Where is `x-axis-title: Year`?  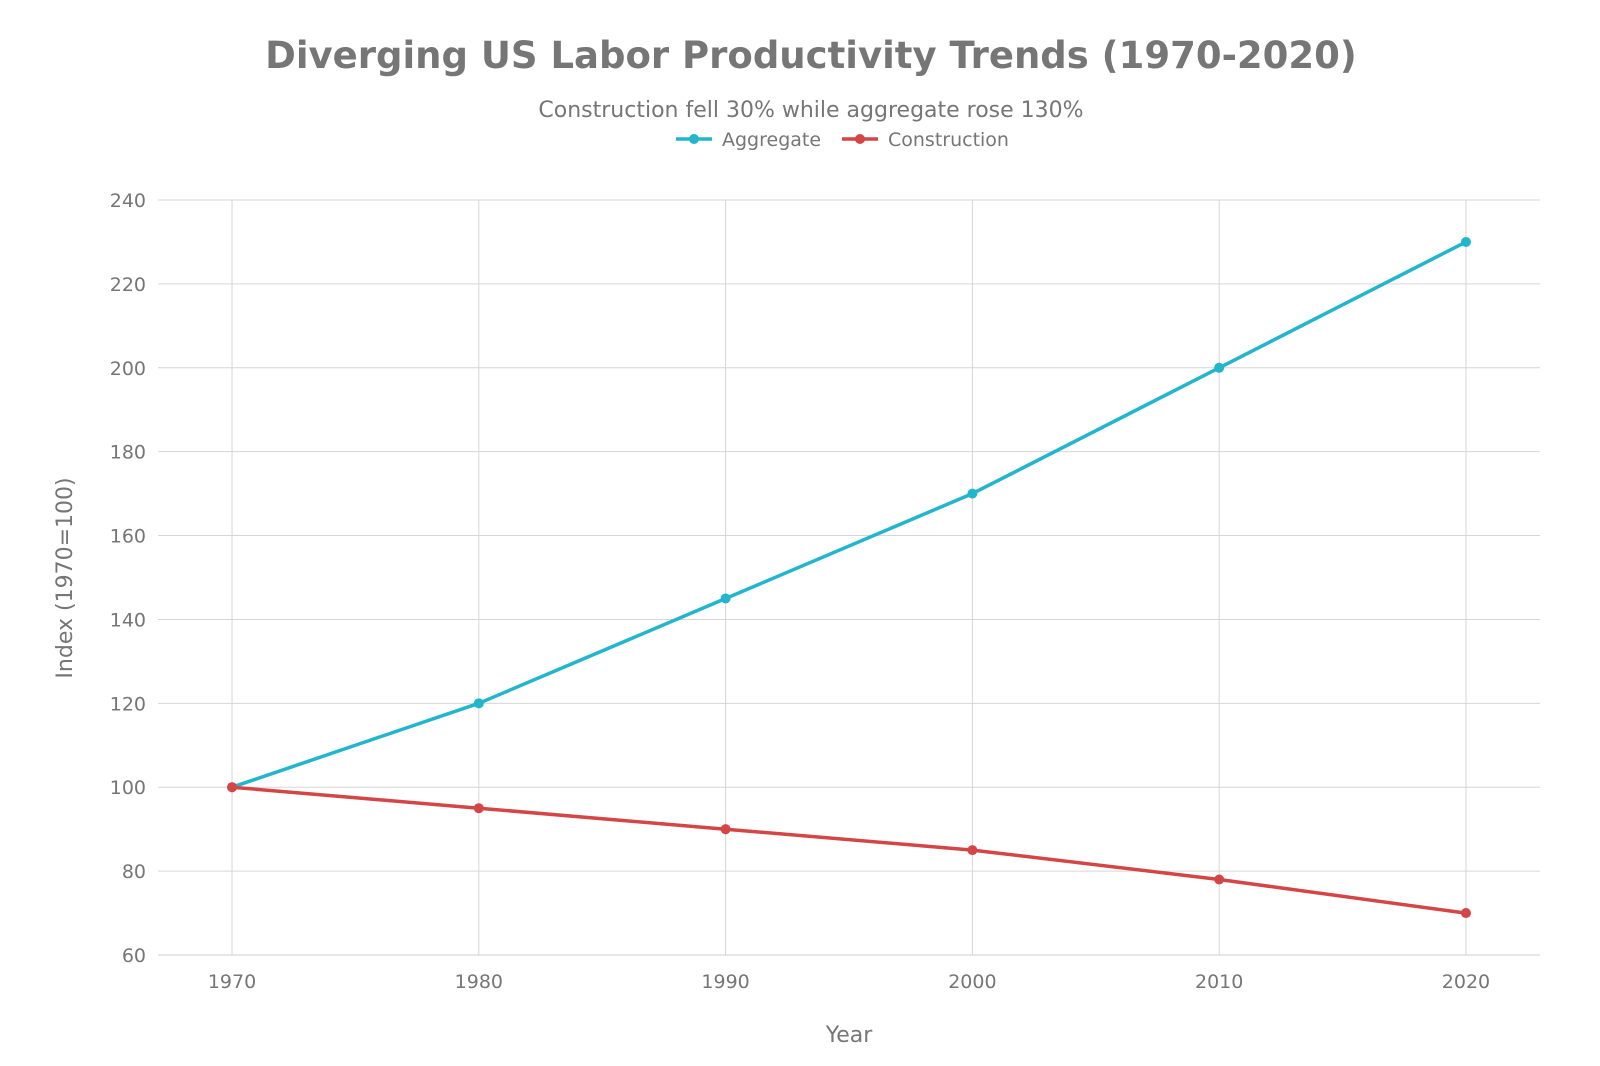
x-axis-title: Year is located at coordinates (849, 1035).